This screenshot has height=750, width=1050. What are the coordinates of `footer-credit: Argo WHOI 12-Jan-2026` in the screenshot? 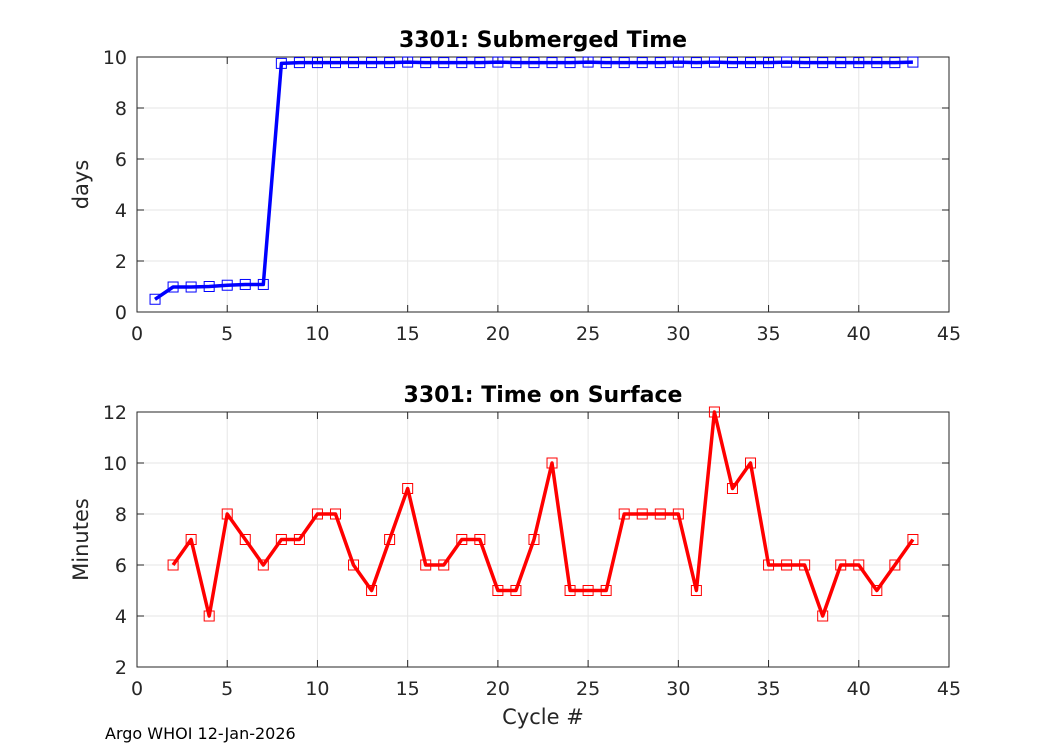 It's located at (200, 733).